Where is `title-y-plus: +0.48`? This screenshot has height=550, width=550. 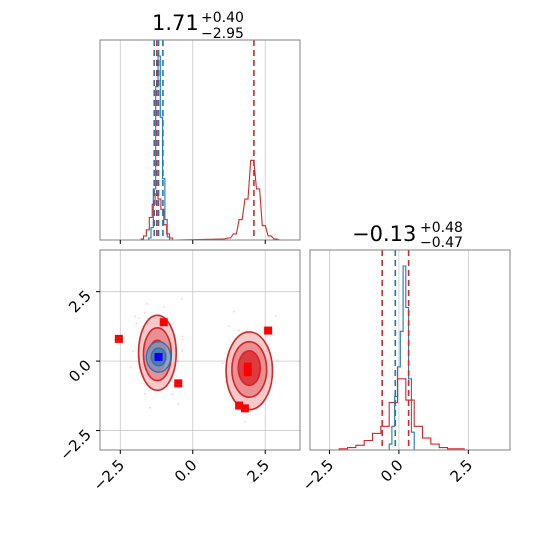
title-y-plus: +0.48 is located at coordinates (441, 228).